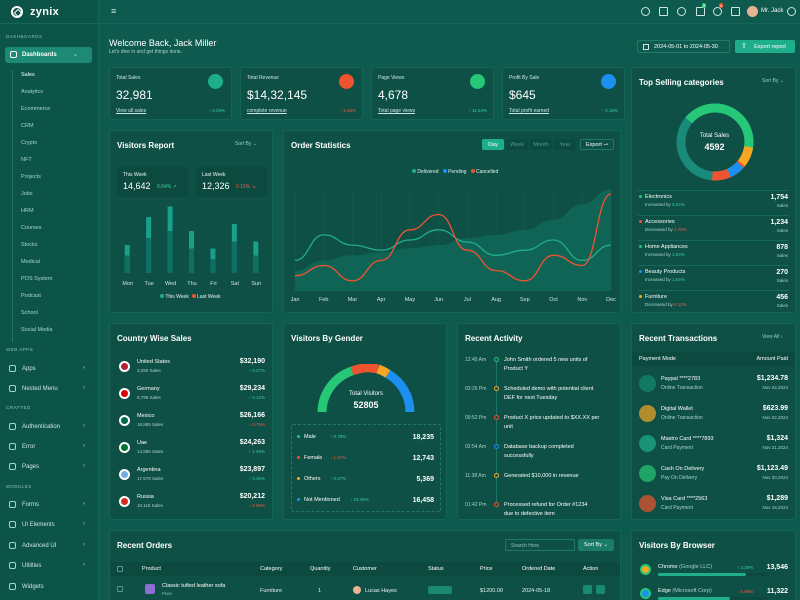  What do you see at coordinates (517, 144) in the screenshot?
I see `tab-week: Week` at bounding box center [517, 144].